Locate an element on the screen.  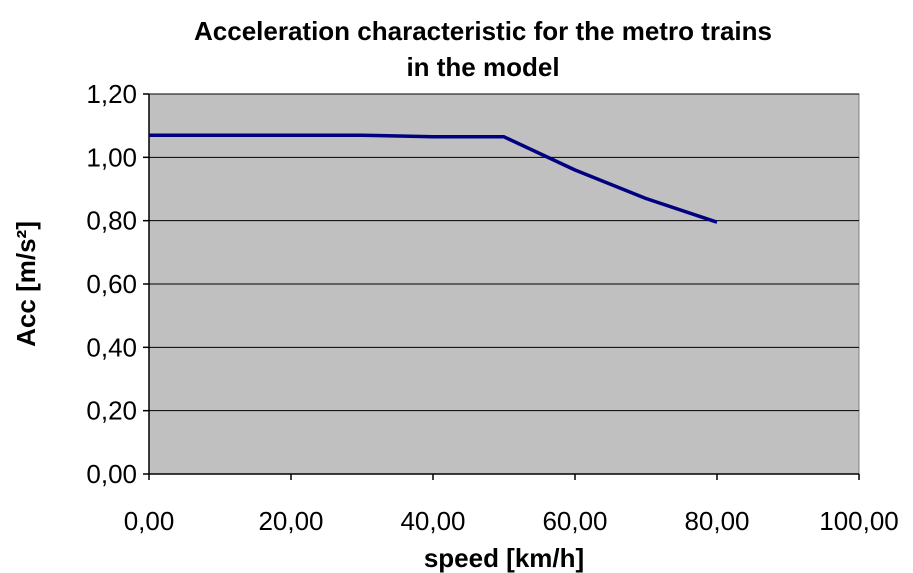
chart-title-line-2: in the model is located at coordinates (482, 67).